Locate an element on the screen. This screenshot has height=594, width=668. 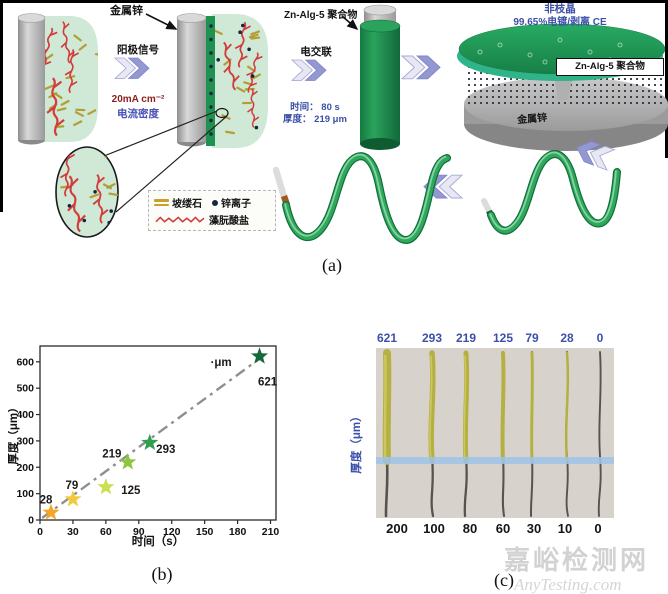
current-density-label: 电流密度 is located at coordinates (138, 114).